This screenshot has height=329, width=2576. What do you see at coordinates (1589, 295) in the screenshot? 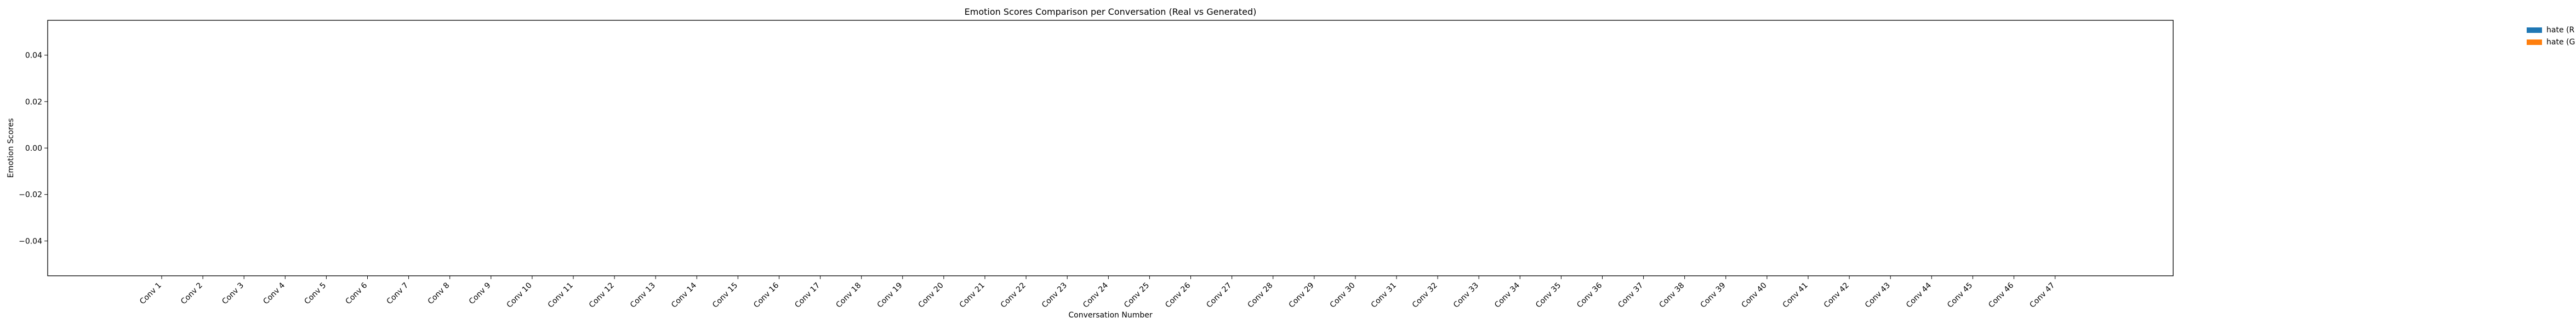
I see `x-tick-label: Conv 36` at bounding box center [1589, 295].